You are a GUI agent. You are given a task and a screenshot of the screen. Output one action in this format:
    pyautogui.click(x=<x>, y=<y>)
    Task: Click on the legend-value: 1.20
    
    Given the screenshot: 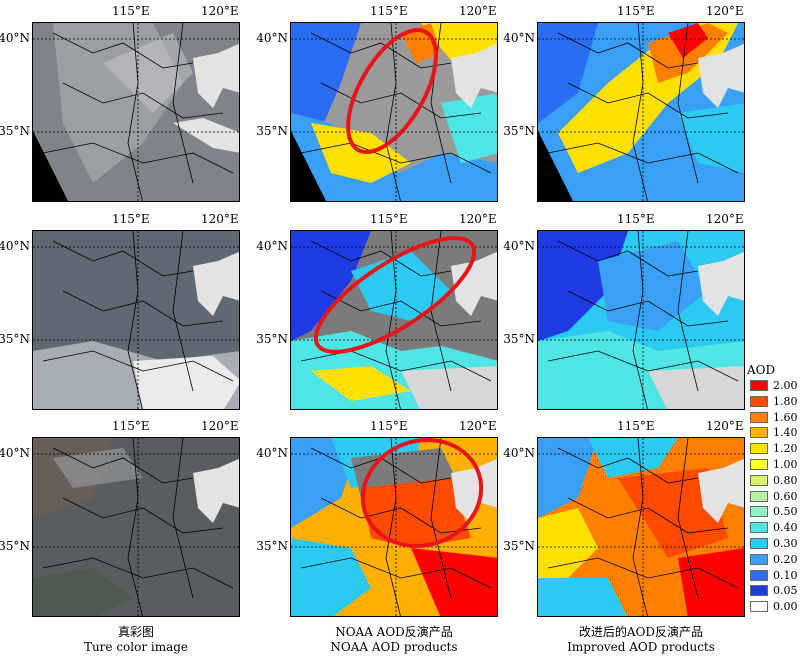 What is the action you would take?
    pyautogui.click(x=785, y=449)
    